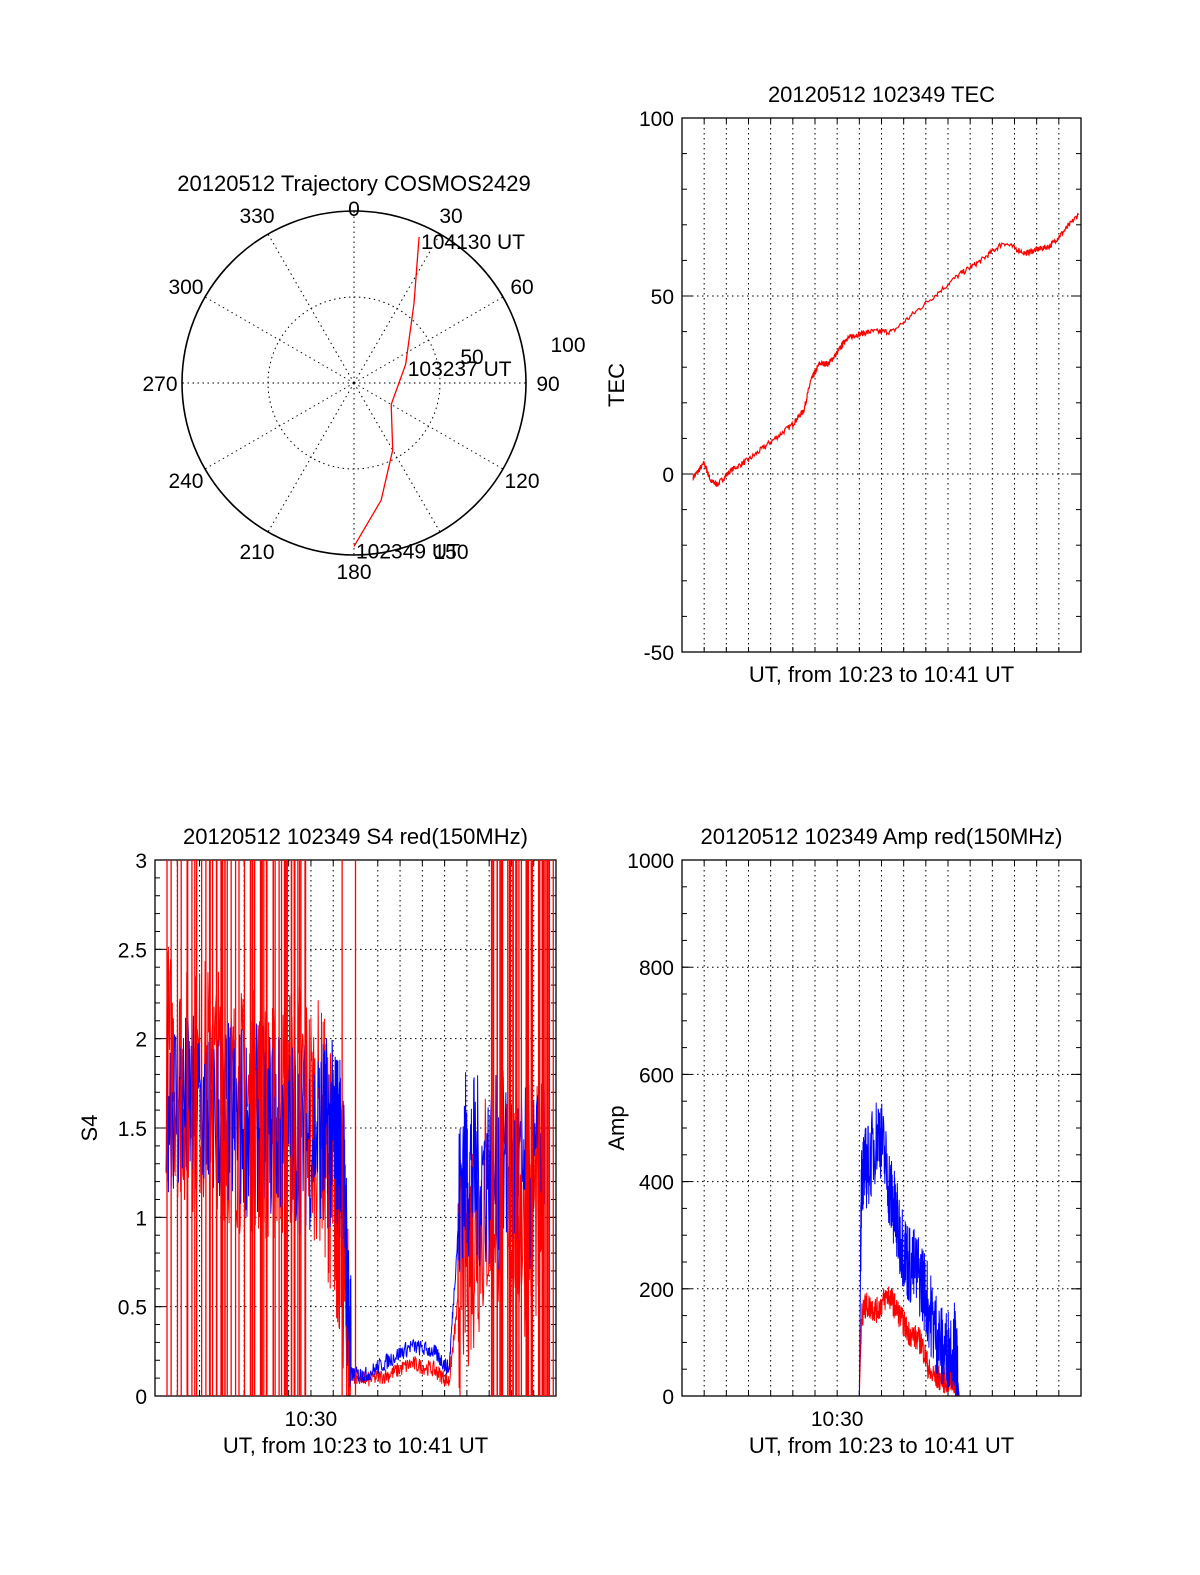 Image resolution: width=1200 pixels, height=1575 pixels. Describe the element at coordinates (141, 1218) in the screenshot. I see `y-tick-label: 1` at that location.